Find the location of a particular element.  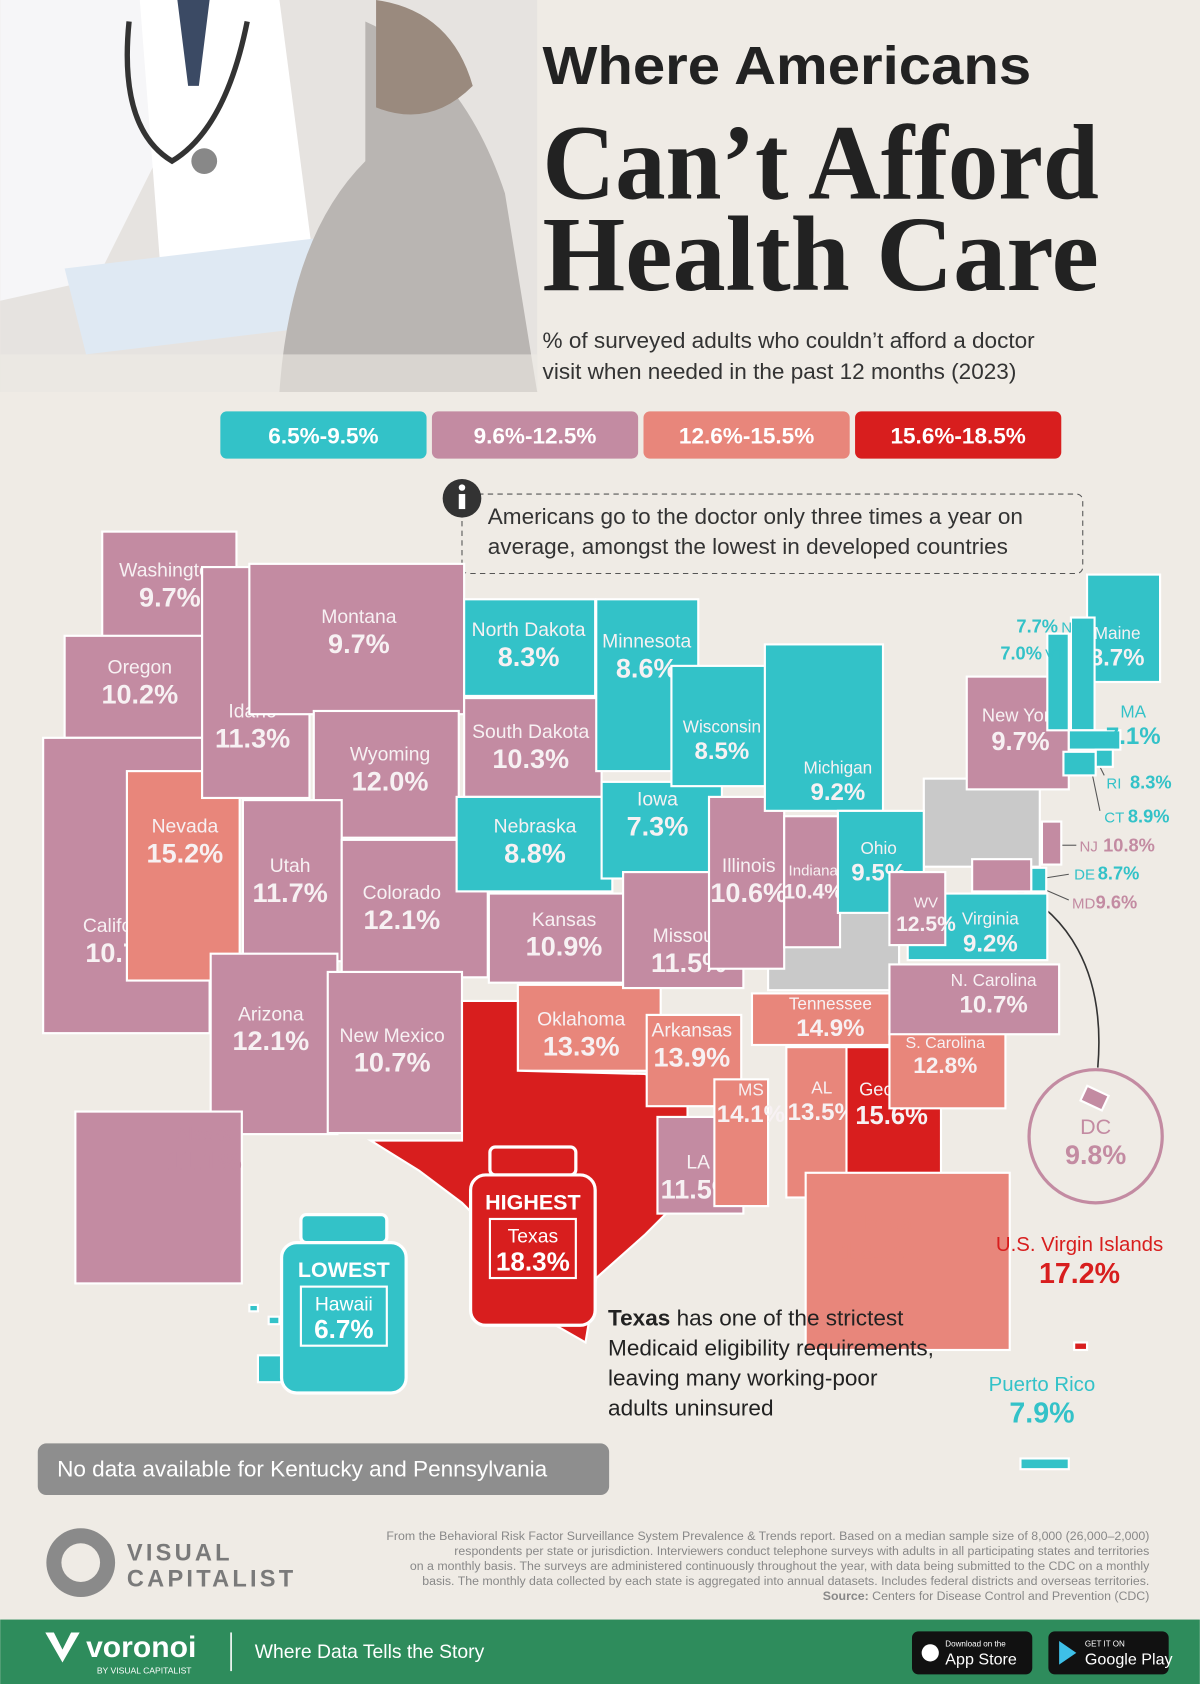

legend-label: 9.6%-12.5% is located at coordinates (535, 436).